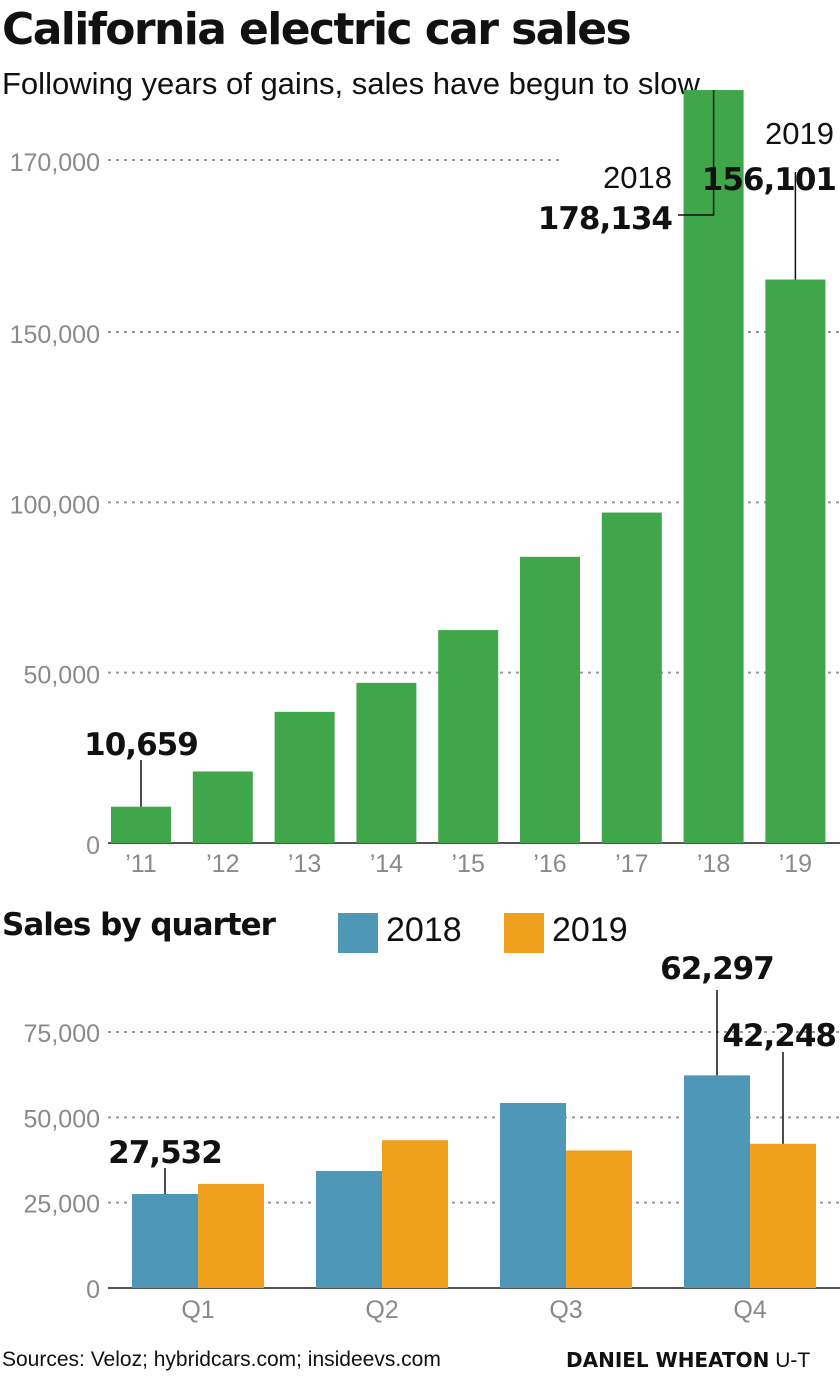 Image resolution: width=840 pixels, height=1378 pixels. Describe the element at coordinates (415, 1214) in the screenshot. I see `bar-Q2-2019` at that location.